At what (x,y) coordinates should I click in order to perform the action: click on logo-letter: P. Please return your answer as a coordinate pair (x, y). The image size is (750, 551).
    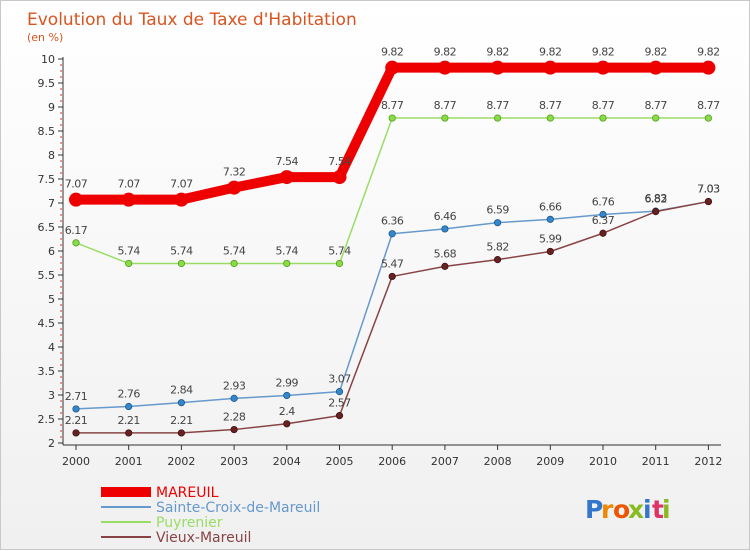
    Looking at the image, I should click on (594, 509).